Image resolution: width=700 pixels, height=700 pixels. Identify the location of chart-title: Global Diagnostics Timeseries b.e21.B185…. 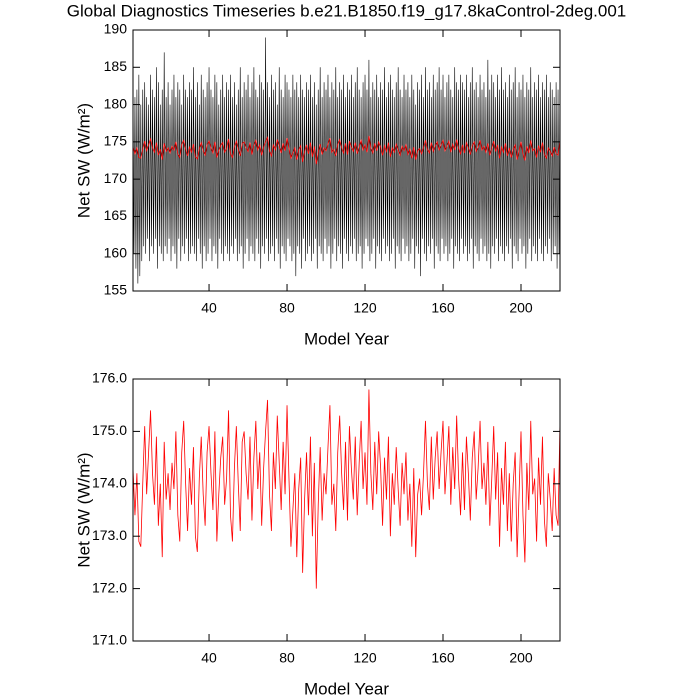
(346, 10).